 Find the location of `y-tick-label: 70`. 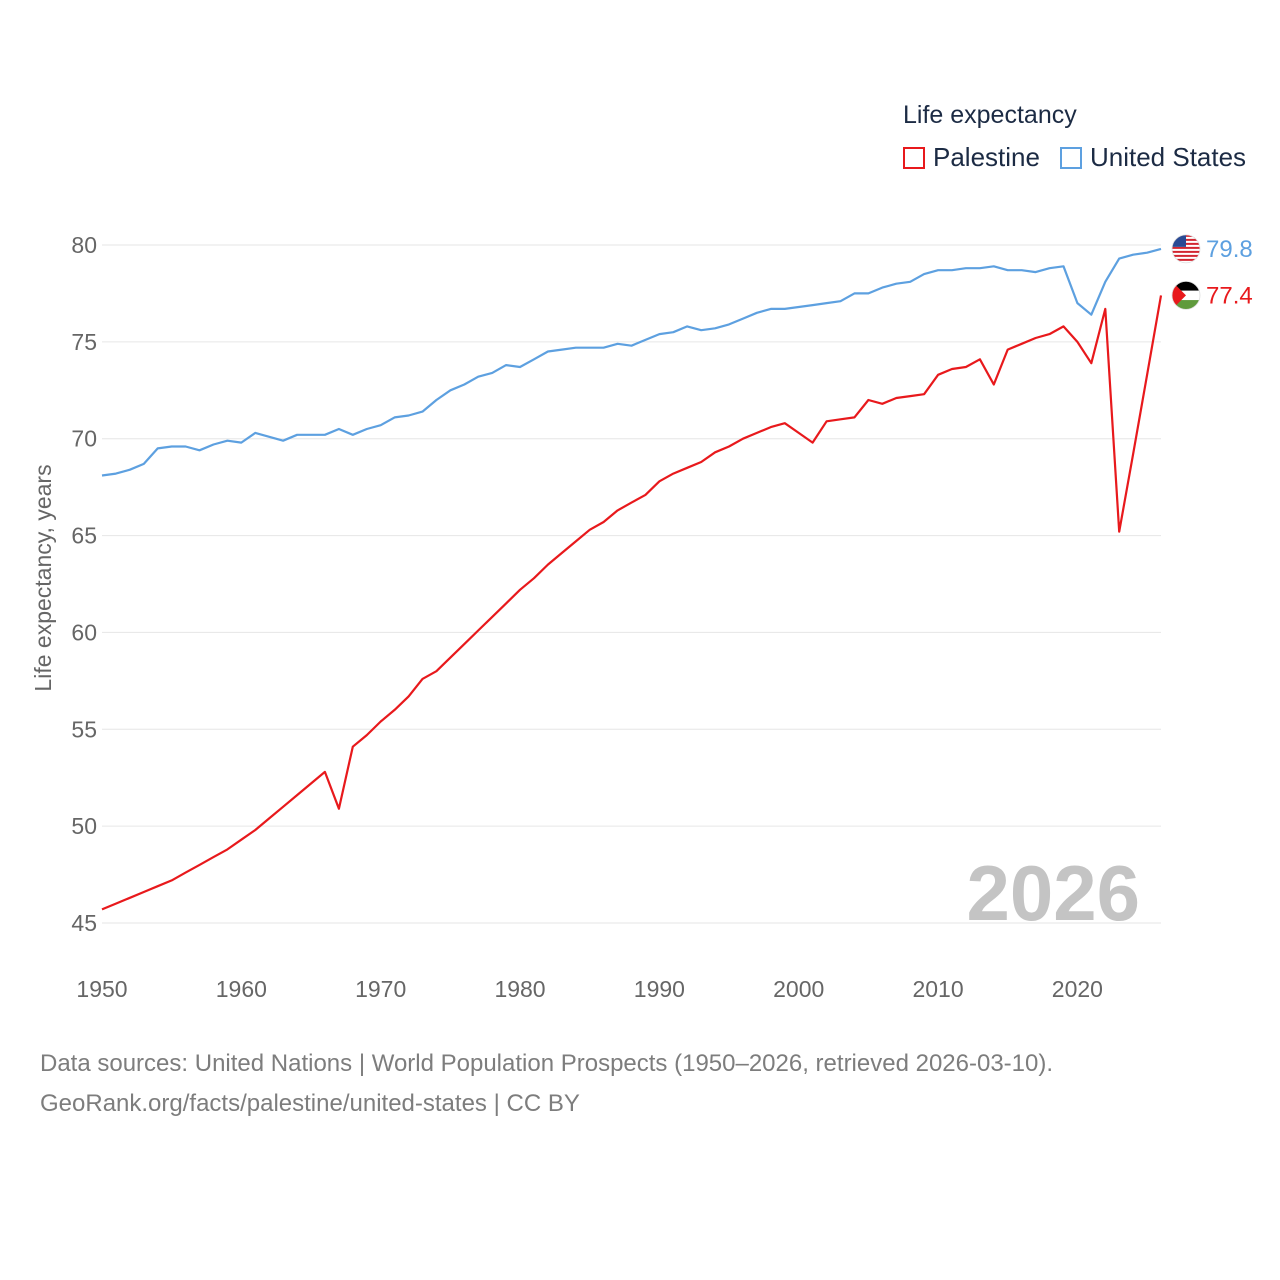

y-tick-label: 70 is located at coordinates (84, 439).